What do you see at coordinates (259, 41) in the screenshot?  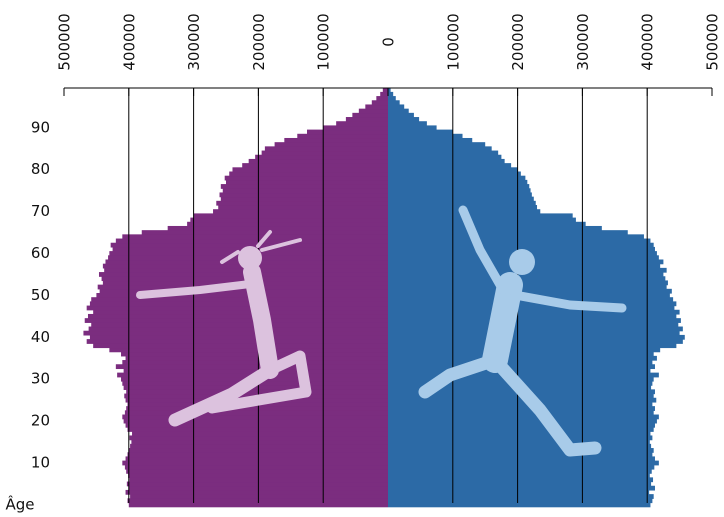 I see `x-tick-label: 200000` at bounding box center [259, 41].